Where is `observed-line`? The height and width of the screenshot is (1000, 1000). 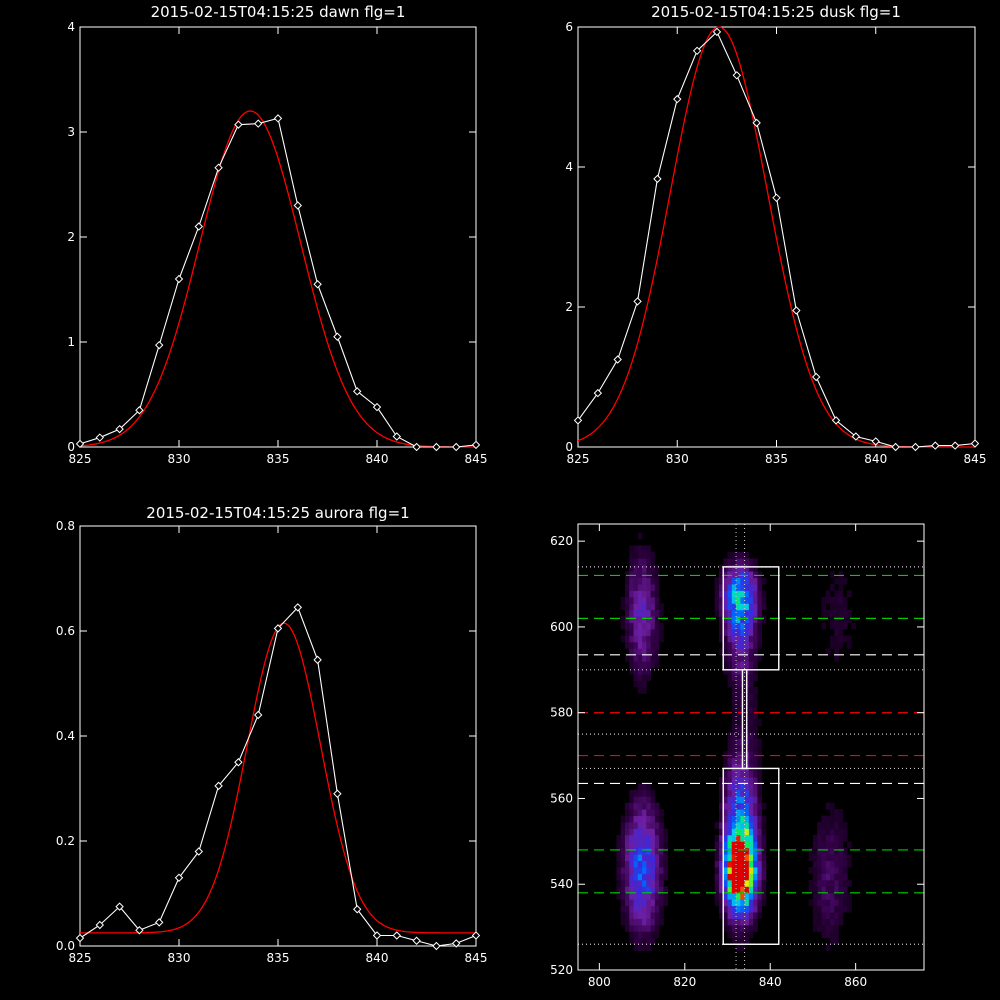
observed-line is located at coordinates (278, 282).